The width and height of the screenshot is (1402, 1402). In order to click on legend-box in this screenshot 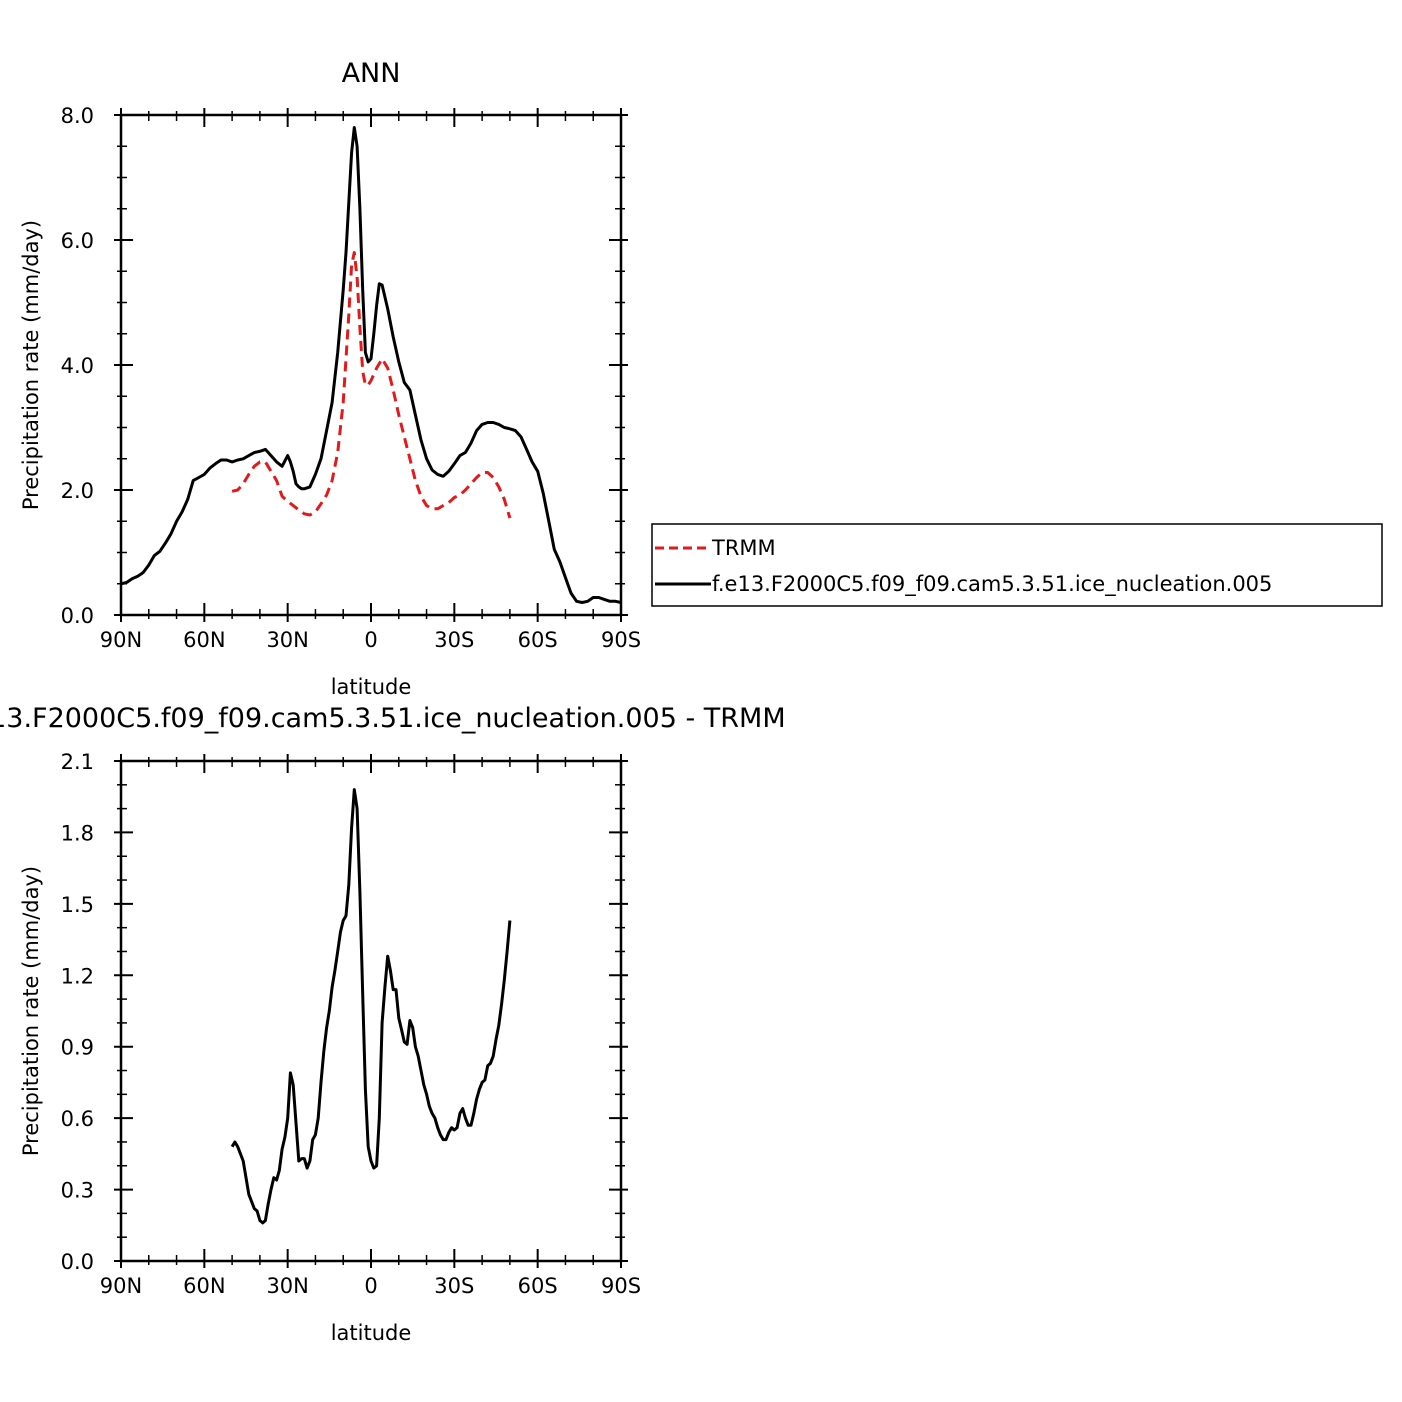, I will do `click(1017, 565)`.